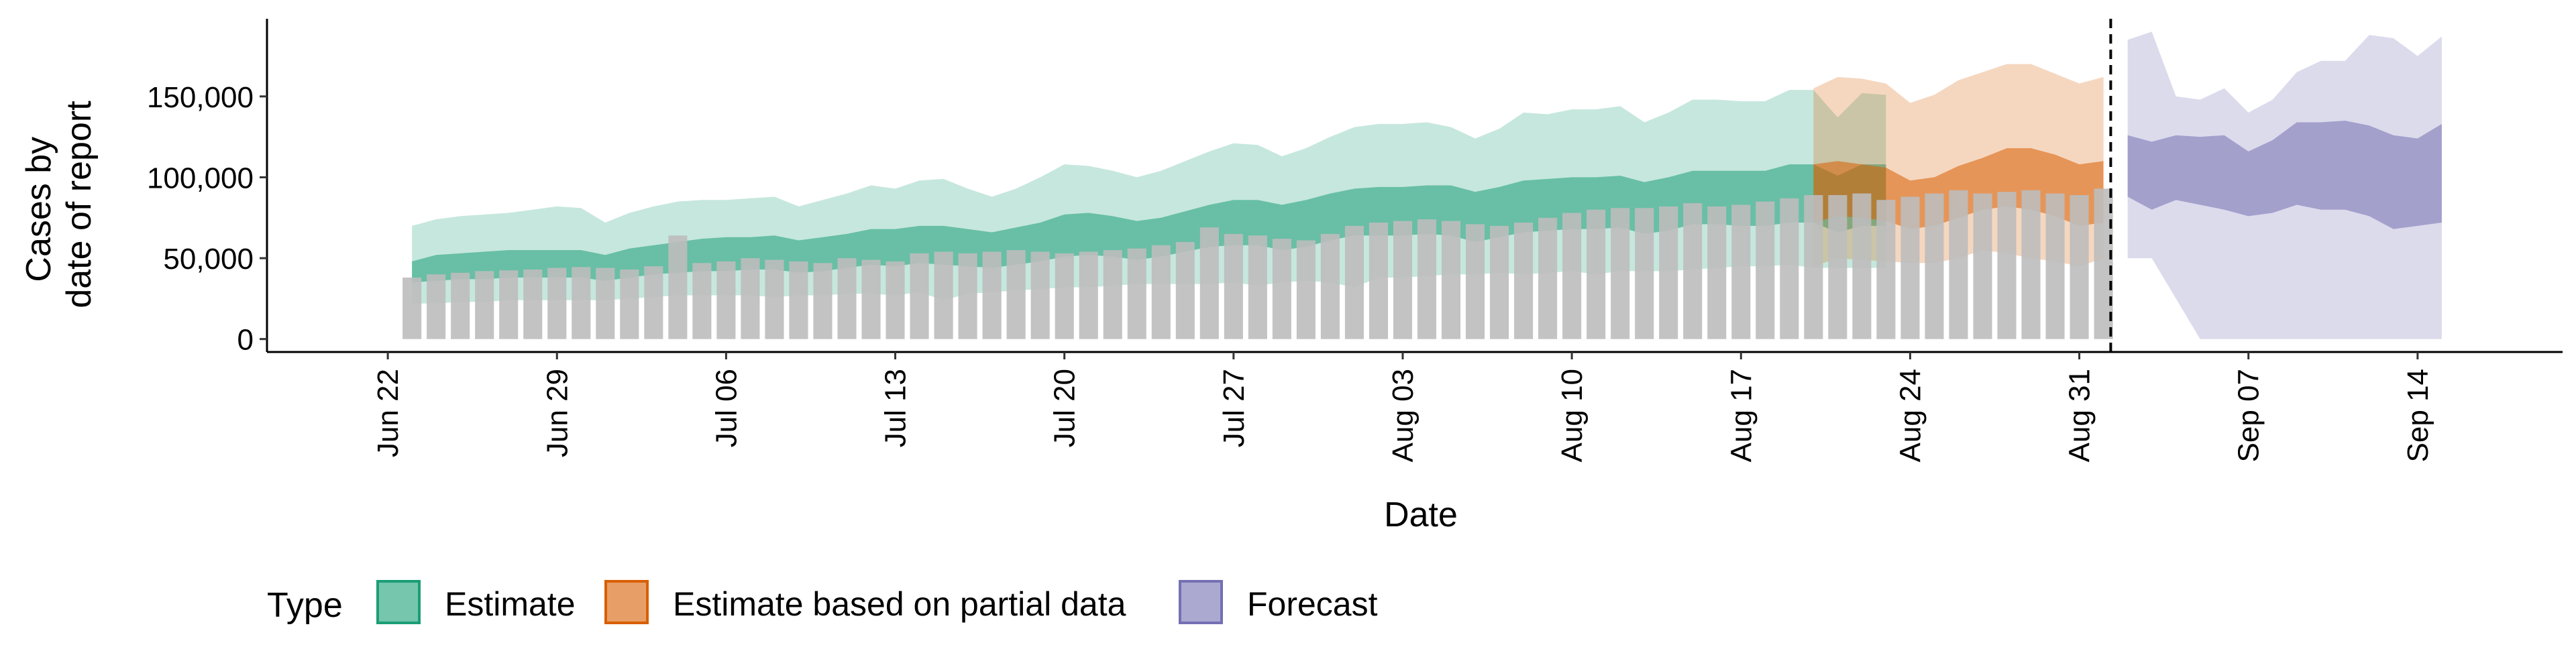 The image size is (2576, 647). I want to click on forecast-inner-band, so click(2284, 175).